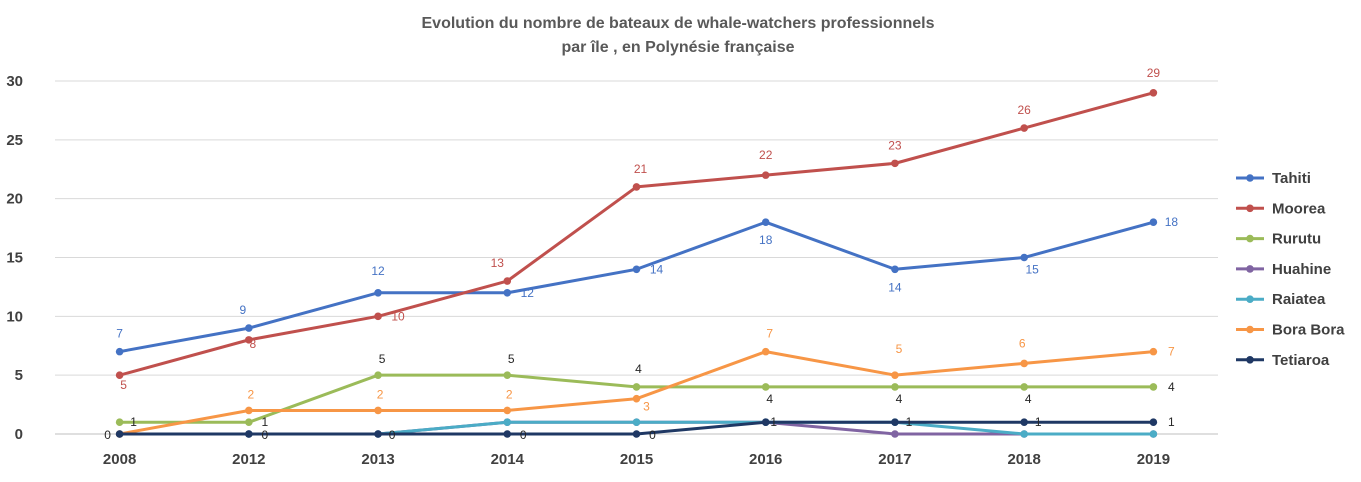  What do you see at coordinates (636, 459) in the screenshot?
I see `x-tick-label: 2015` at bounding box center [636, 459].